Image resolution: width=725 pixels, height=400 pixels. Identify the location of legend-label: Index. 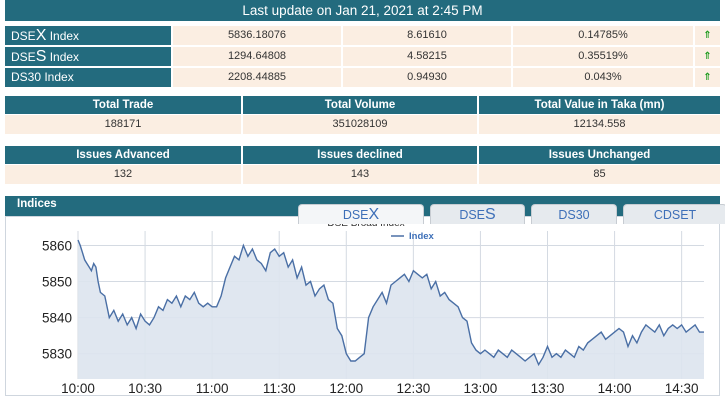
(422, 236).